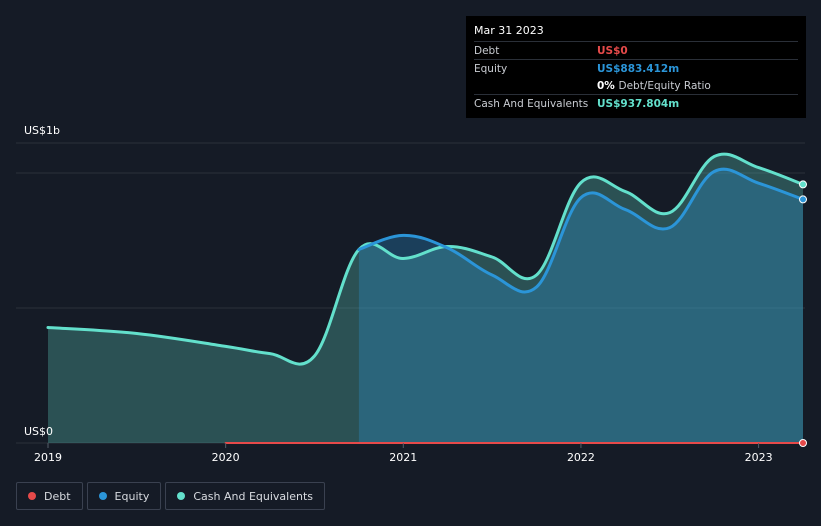 Image resolution: width=821 pixels, height=526 pixels. Describe the element at coordinates (509, 30) in the screenshot. I see `tooltip-date: Mar 31 2023` at that location.